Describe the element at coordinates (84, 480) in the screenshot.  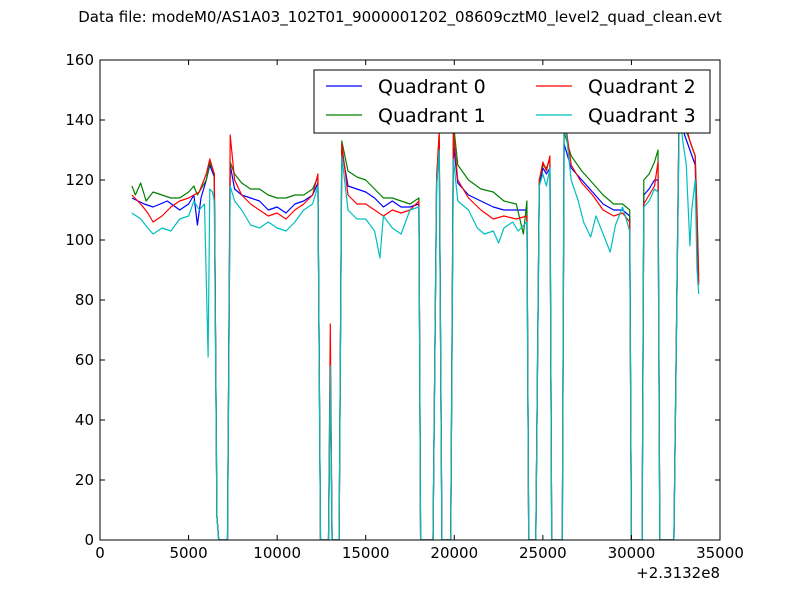
I see `y-tick-label: 20` at that location.